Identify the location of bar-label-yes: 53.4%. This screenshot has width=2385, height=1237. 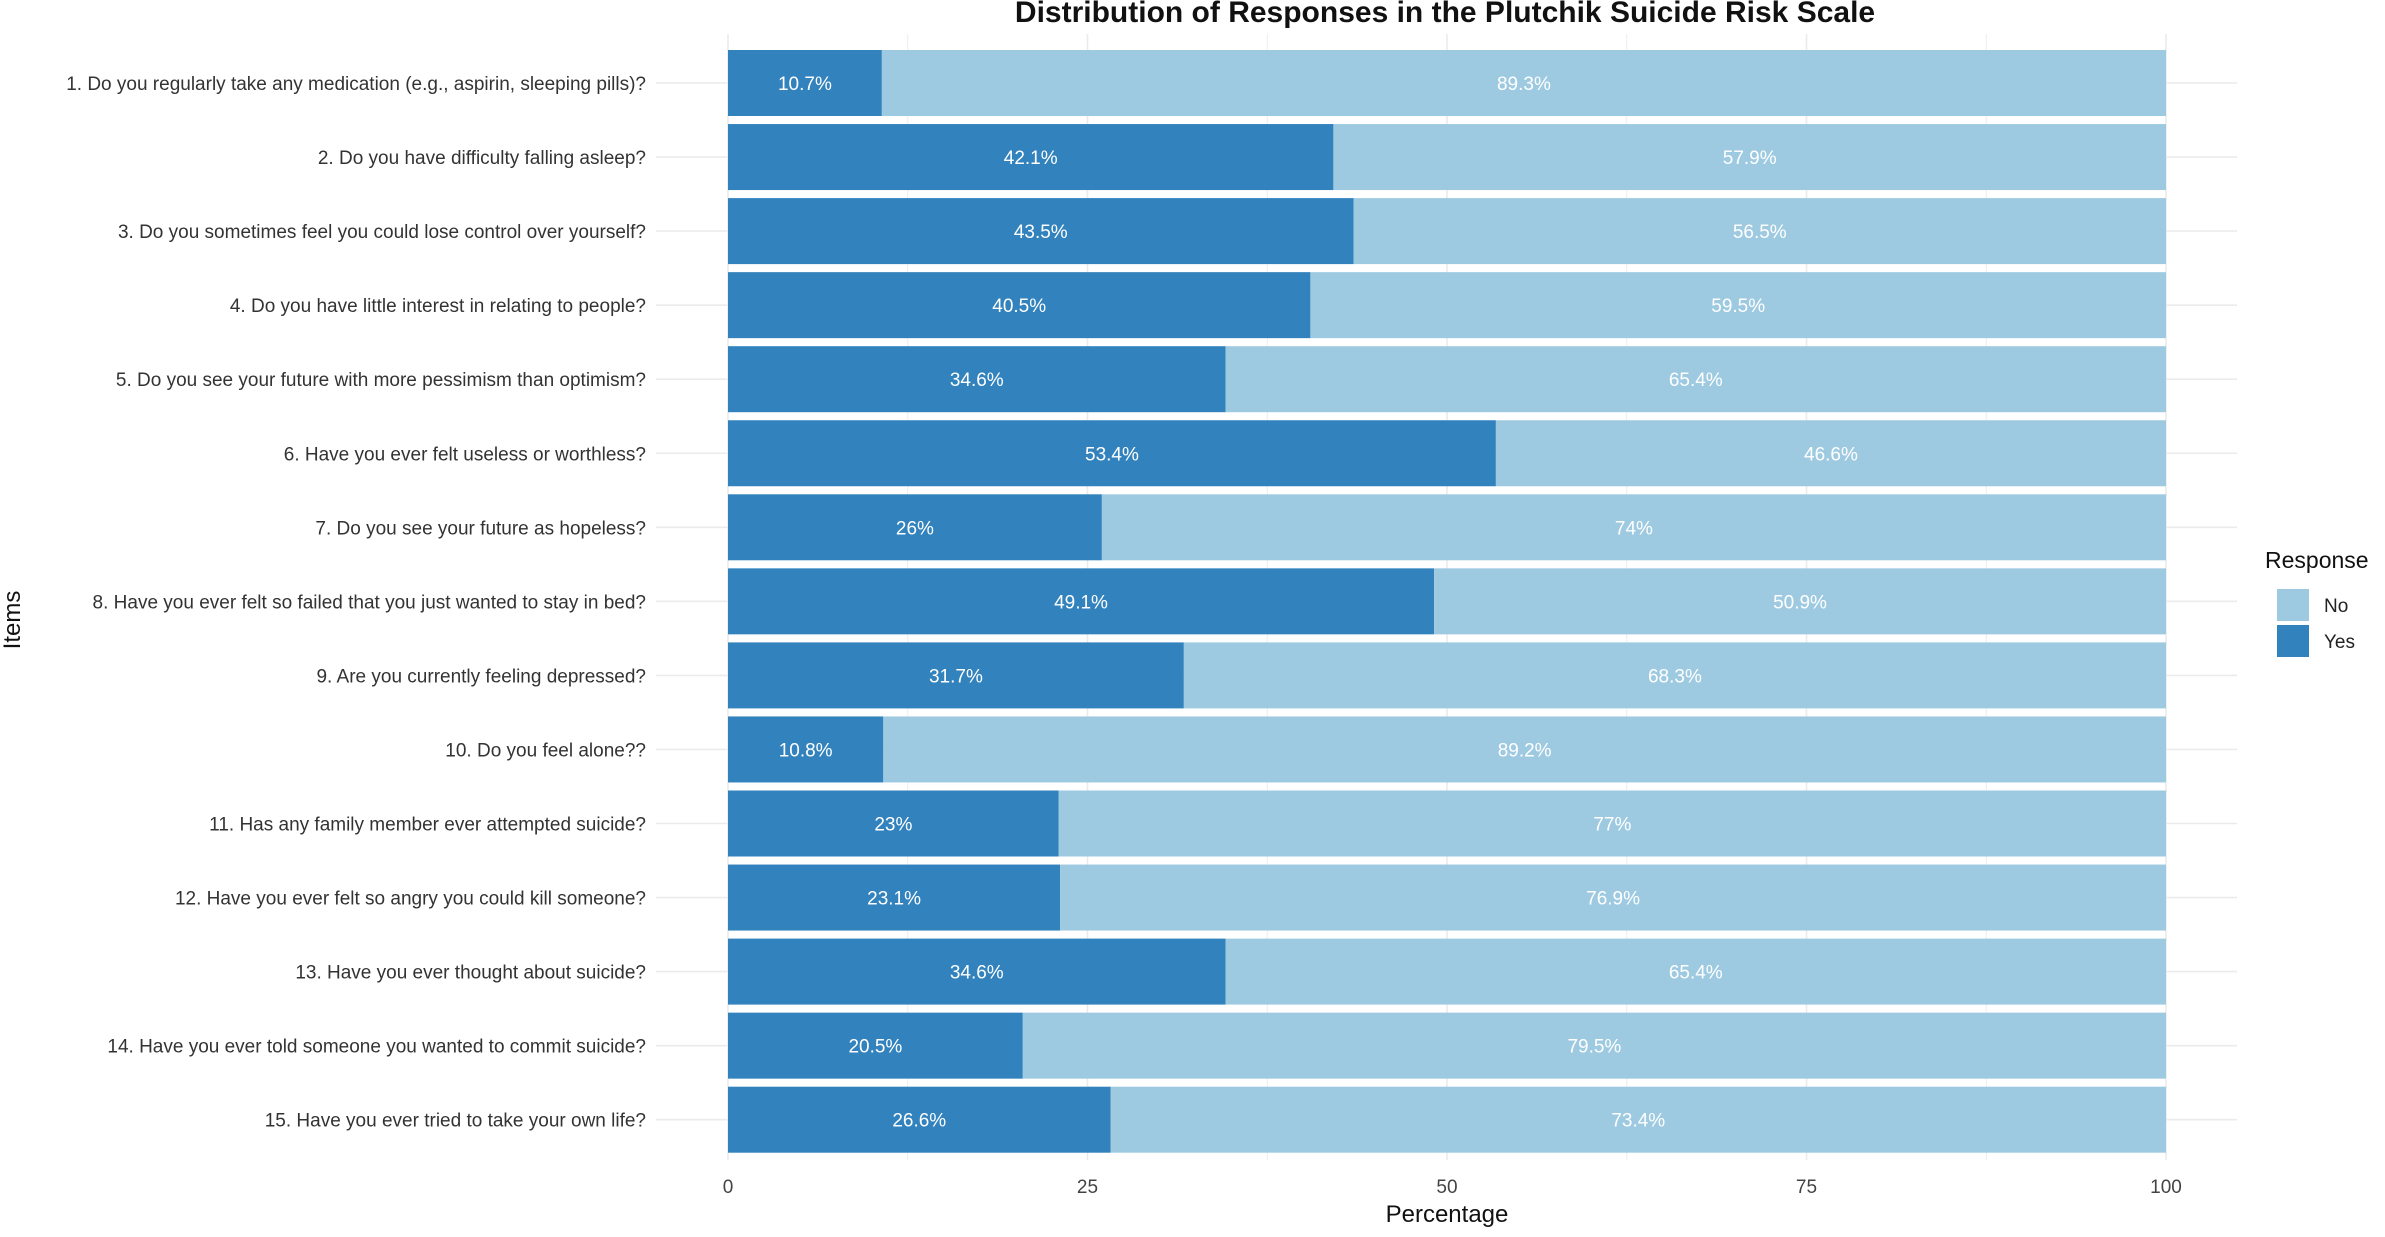
(1112, 454).